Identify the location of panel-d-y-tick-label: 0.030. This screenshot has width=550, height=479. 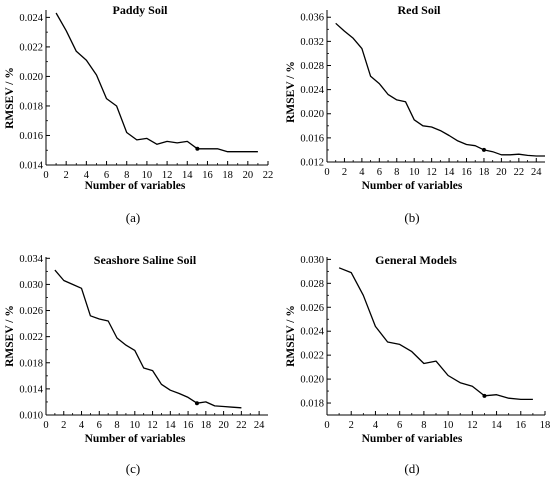
(312, 260).